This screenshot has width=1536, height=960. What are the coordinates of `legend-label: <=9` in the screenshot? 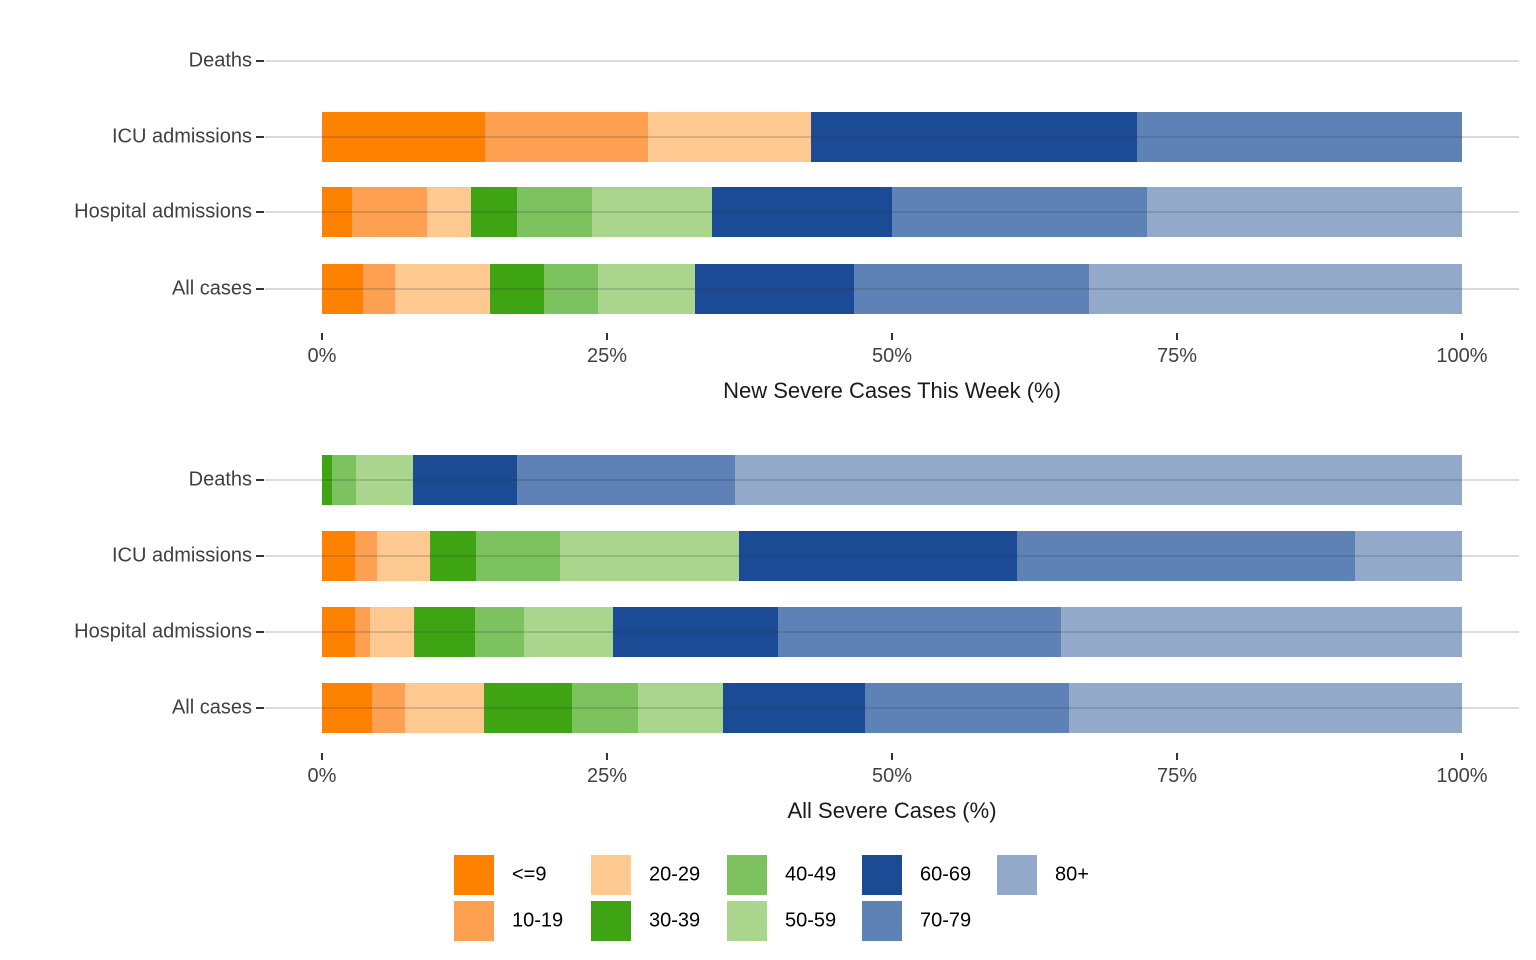 It's located at (529, 874).